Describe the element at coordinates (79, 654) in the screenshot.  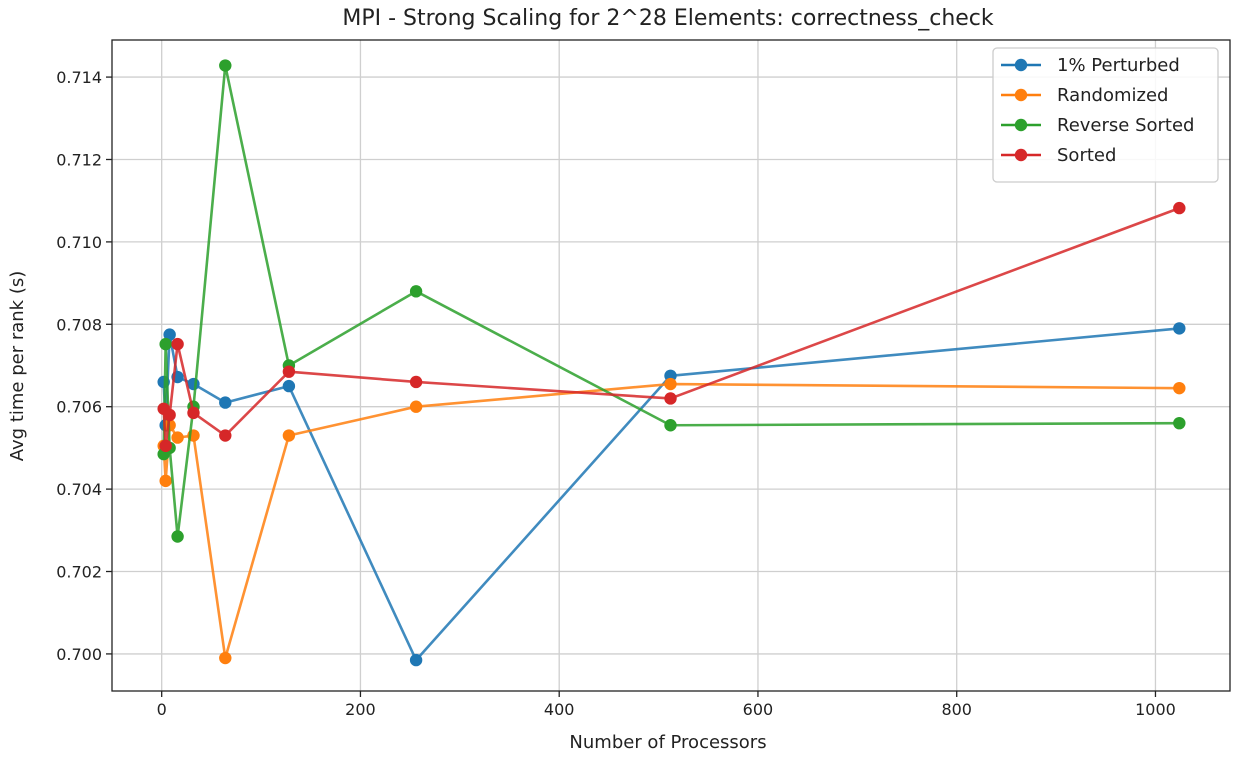
I see `y-tick-label: 0.700` at that location.